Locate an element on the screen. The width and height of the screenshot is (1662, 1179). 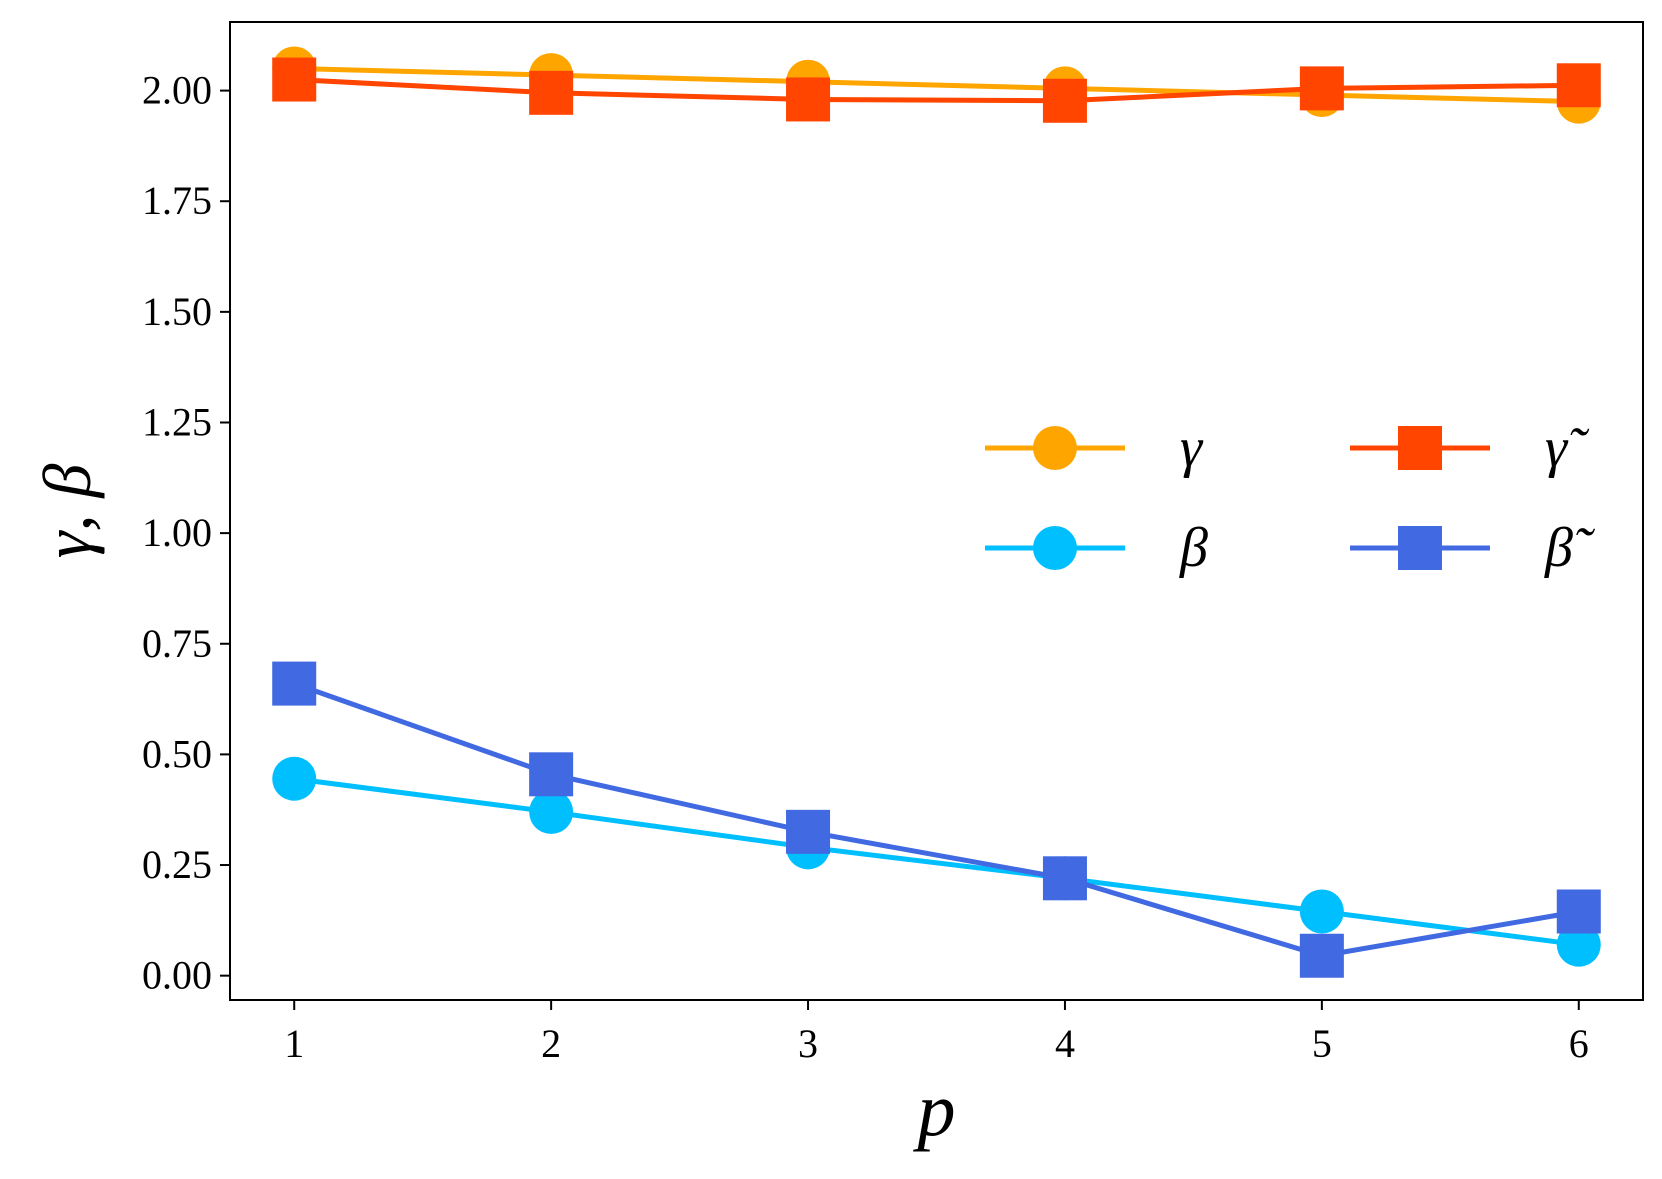
x-tick-label: 4 is located at coordinates (1065, 1043).